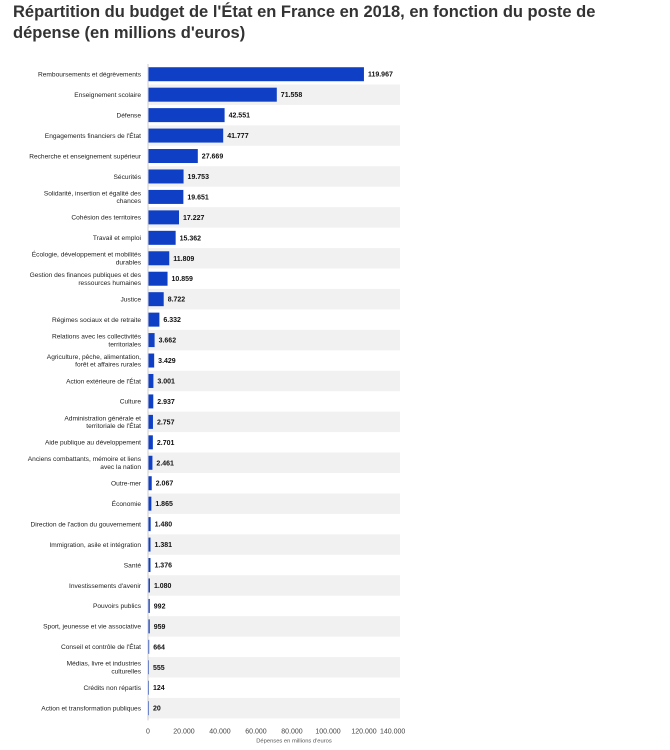 Image resolution: width=670 pixels, height=750 pixels. Describe the element at coordinates (327, 731) in the screenshot. I see `x-tick-label: 100.000` at that location.